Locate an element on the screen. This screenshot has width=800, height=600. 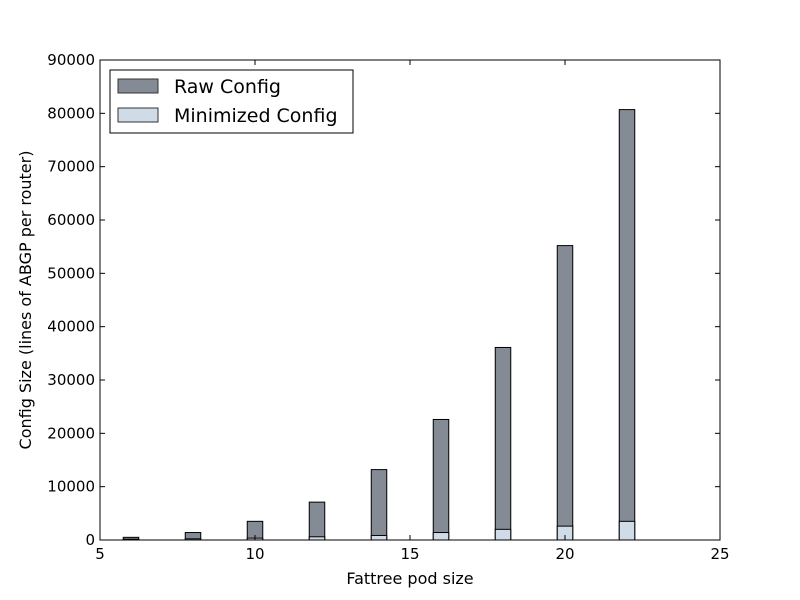
legend-label-minimized-config: Minimized Config is located at coordinates (256, 116).